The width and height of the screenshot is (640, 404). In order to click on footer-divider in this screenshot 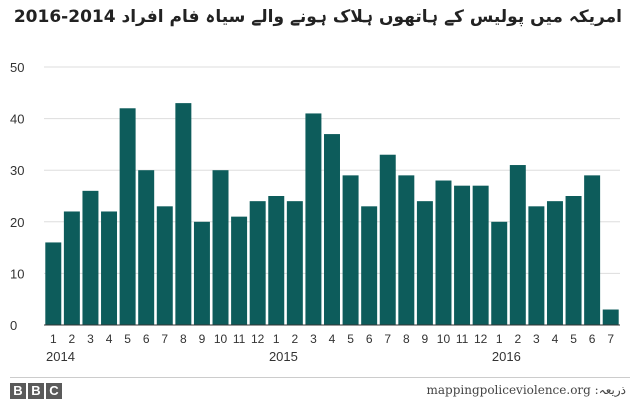, I will do `click(320, 377)`.